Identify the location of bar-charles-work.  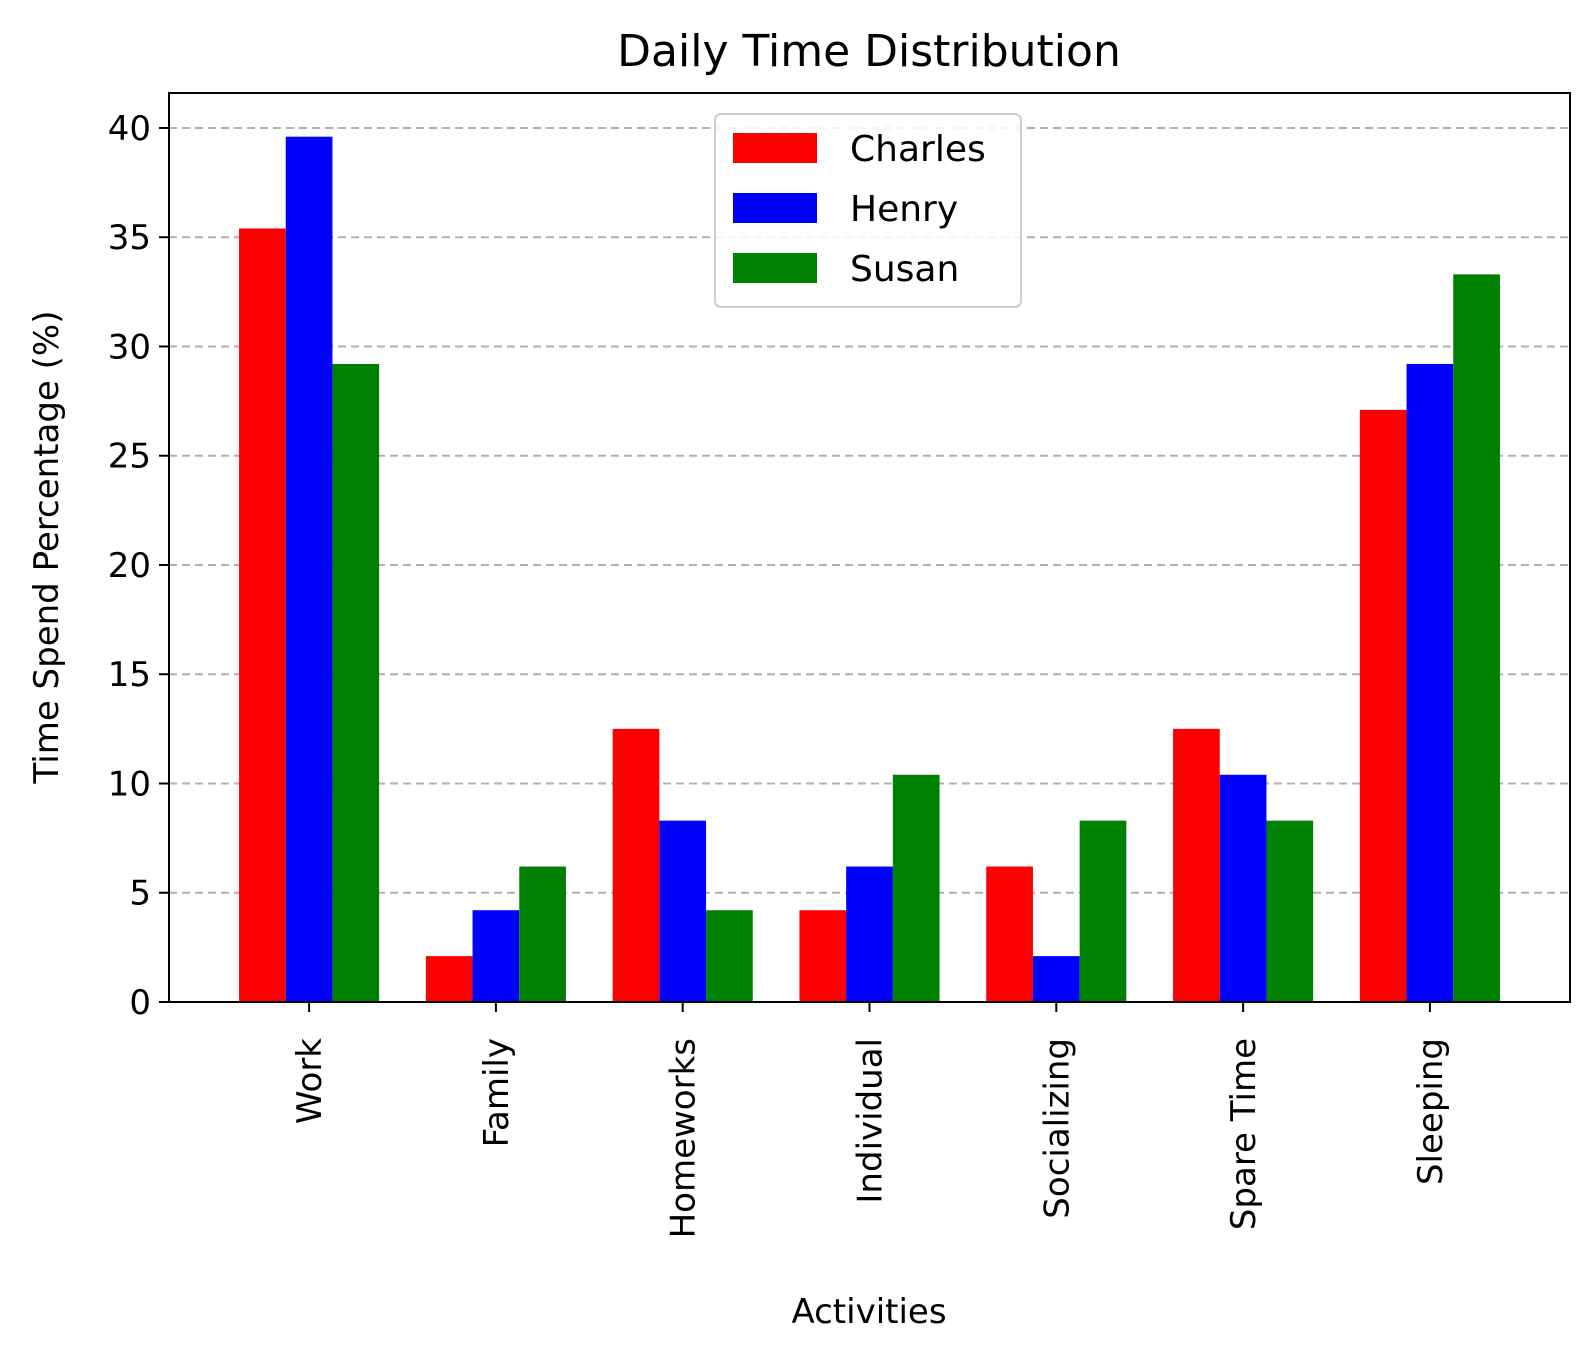
(262, 615).